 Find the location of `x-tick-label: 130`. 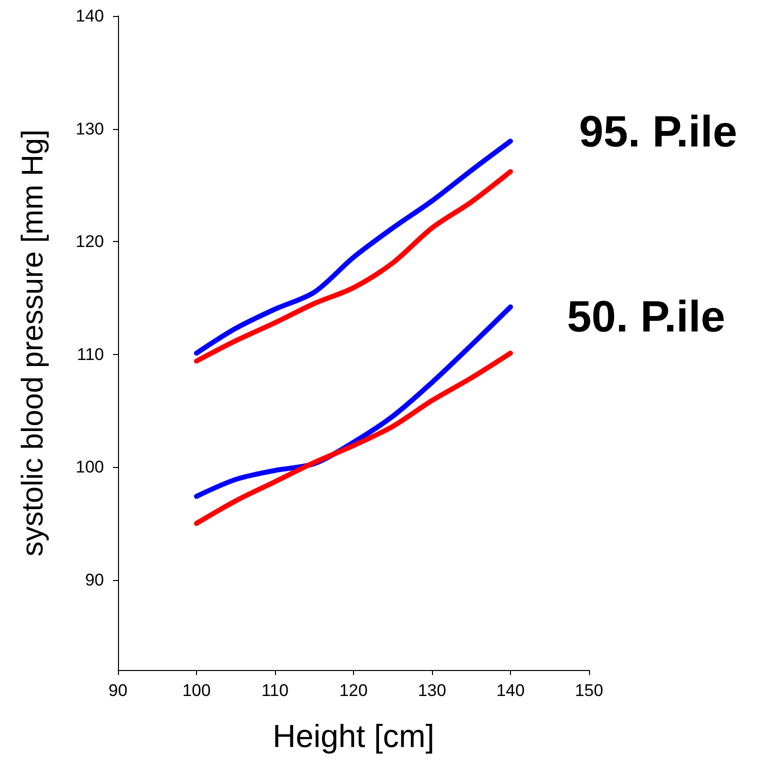

x-tick-label: 130 is located at coordinates (432, 690).